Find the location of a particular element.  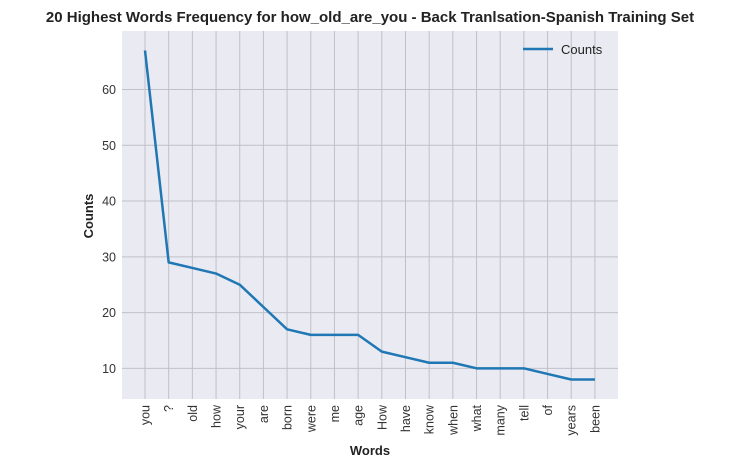

legend: Counts is located at coordinates (563, 49).